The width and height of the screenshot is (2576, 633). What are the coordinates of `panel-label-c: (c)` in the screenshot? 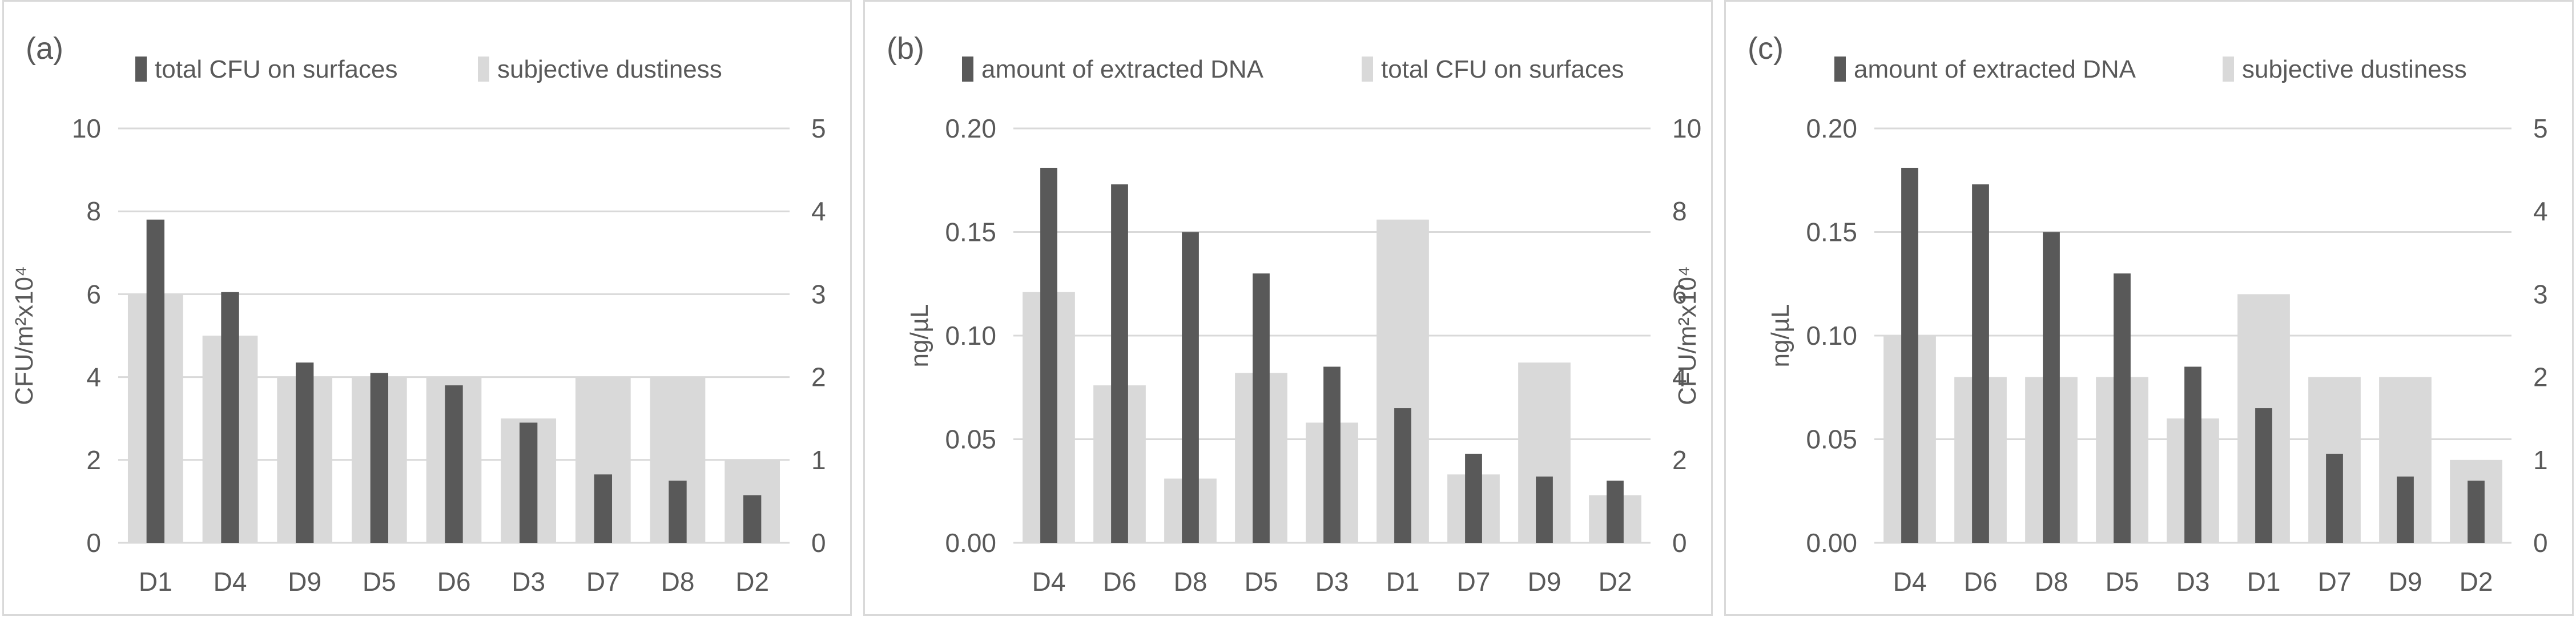 It's located at (1766, 49).